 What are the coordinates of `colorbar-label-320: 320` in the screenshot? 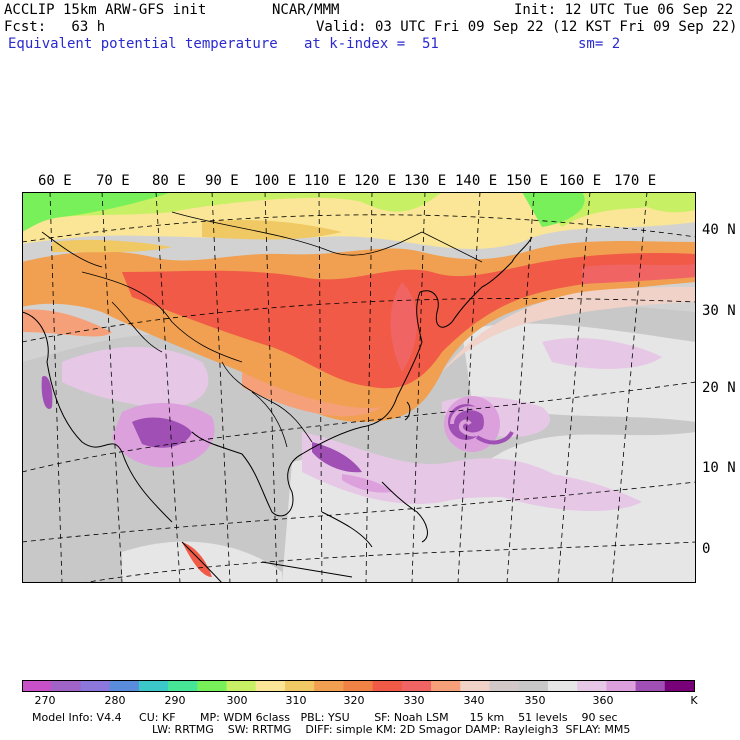 It's located at (354, 700).